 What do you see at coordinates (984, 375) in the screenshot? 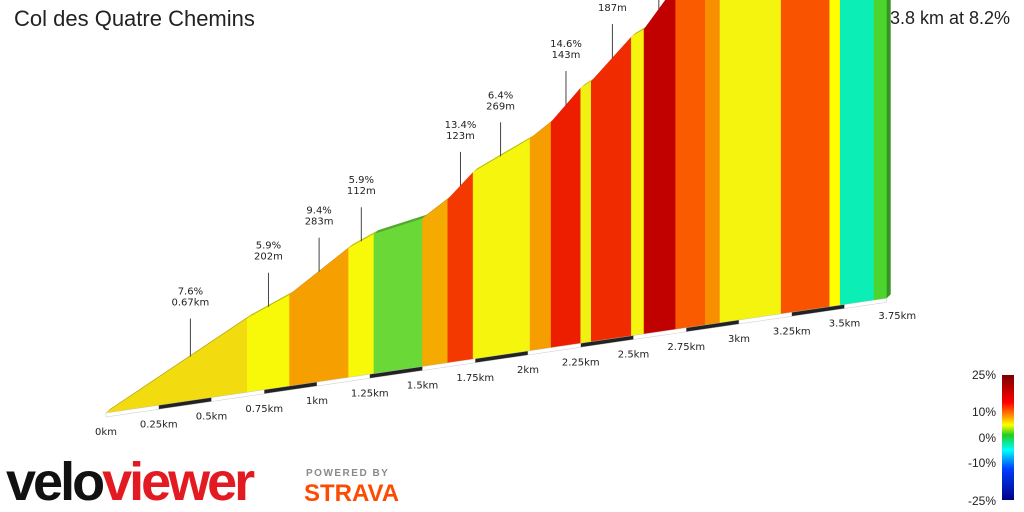
I see `legend-label: 25%` at bounding box center [984, 375].